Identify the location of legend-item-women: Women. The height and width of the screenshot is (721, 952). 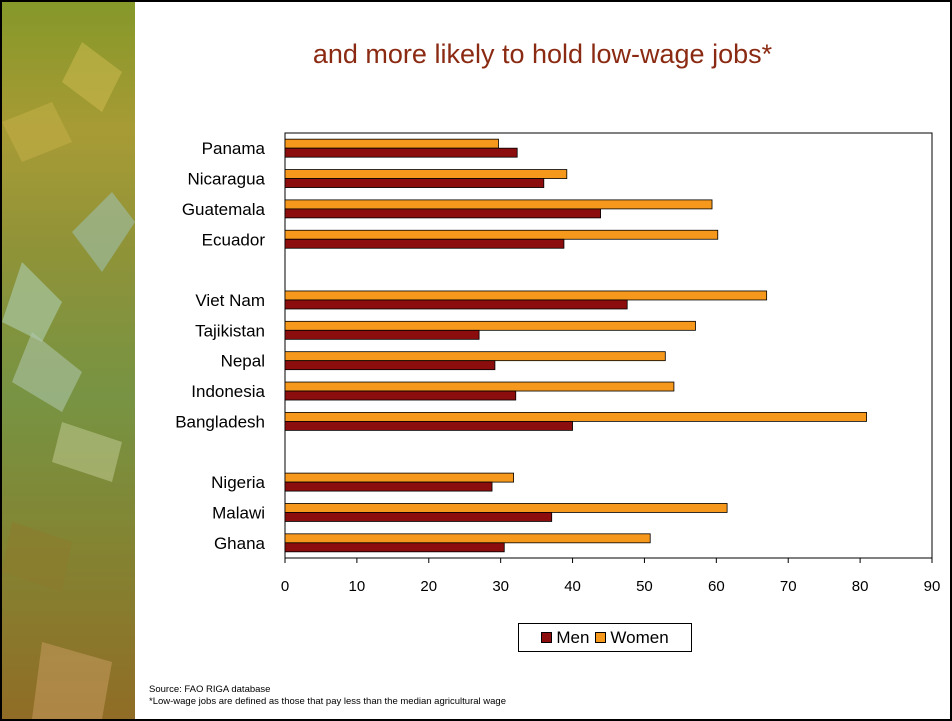
(632, 637).